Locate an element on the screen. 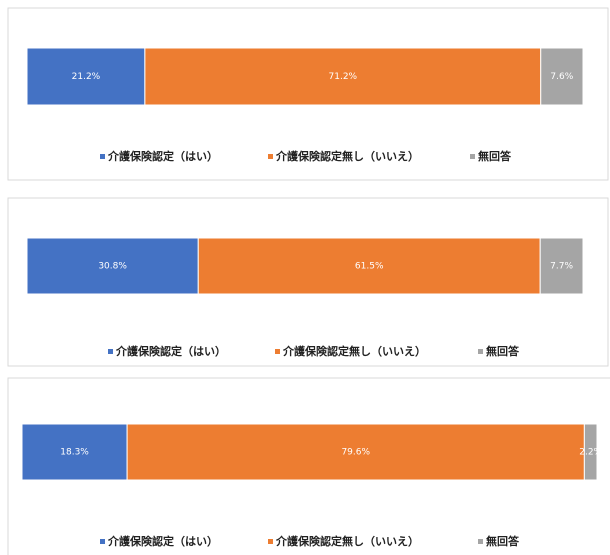  data-label: 61.5% is located at coordinates (369, 267).